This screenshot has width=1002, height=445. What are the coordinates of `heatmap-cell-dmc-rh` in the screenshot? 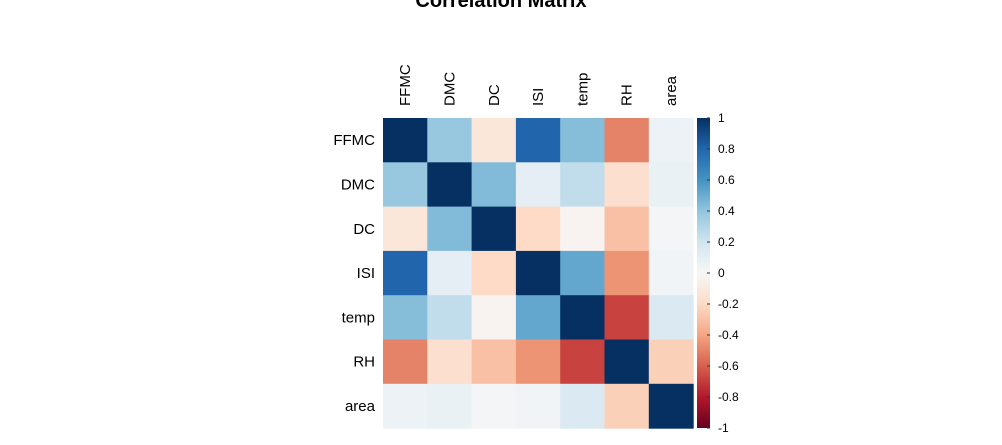 It's located at (627, 185).